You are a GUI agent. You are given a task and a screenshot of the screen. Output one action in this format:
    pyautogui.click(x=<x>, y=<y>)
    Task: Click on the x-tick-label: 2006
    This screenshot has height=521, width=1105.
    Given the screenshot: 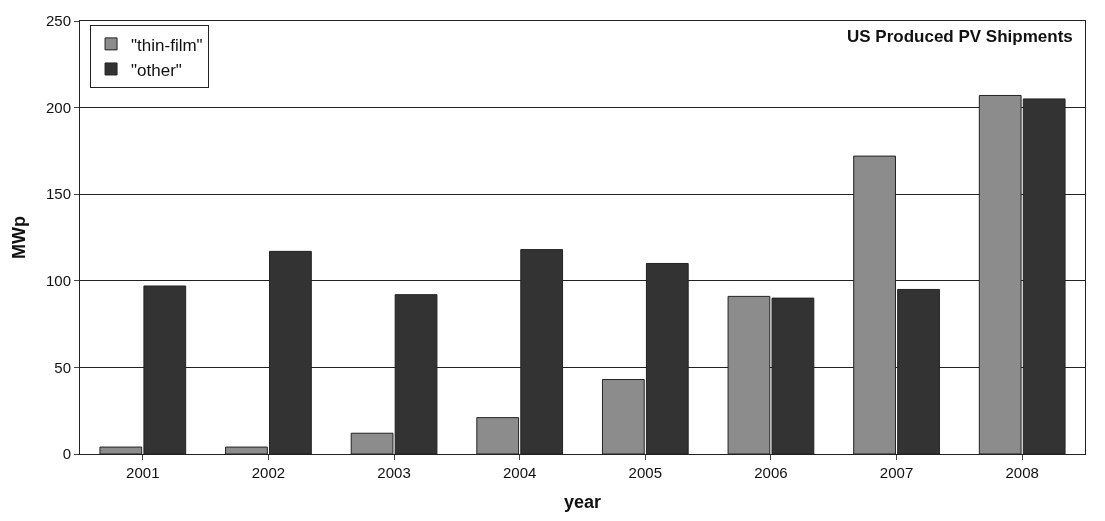 What is the action you would take?
    pyautogui.click(x=771, y=472)
    